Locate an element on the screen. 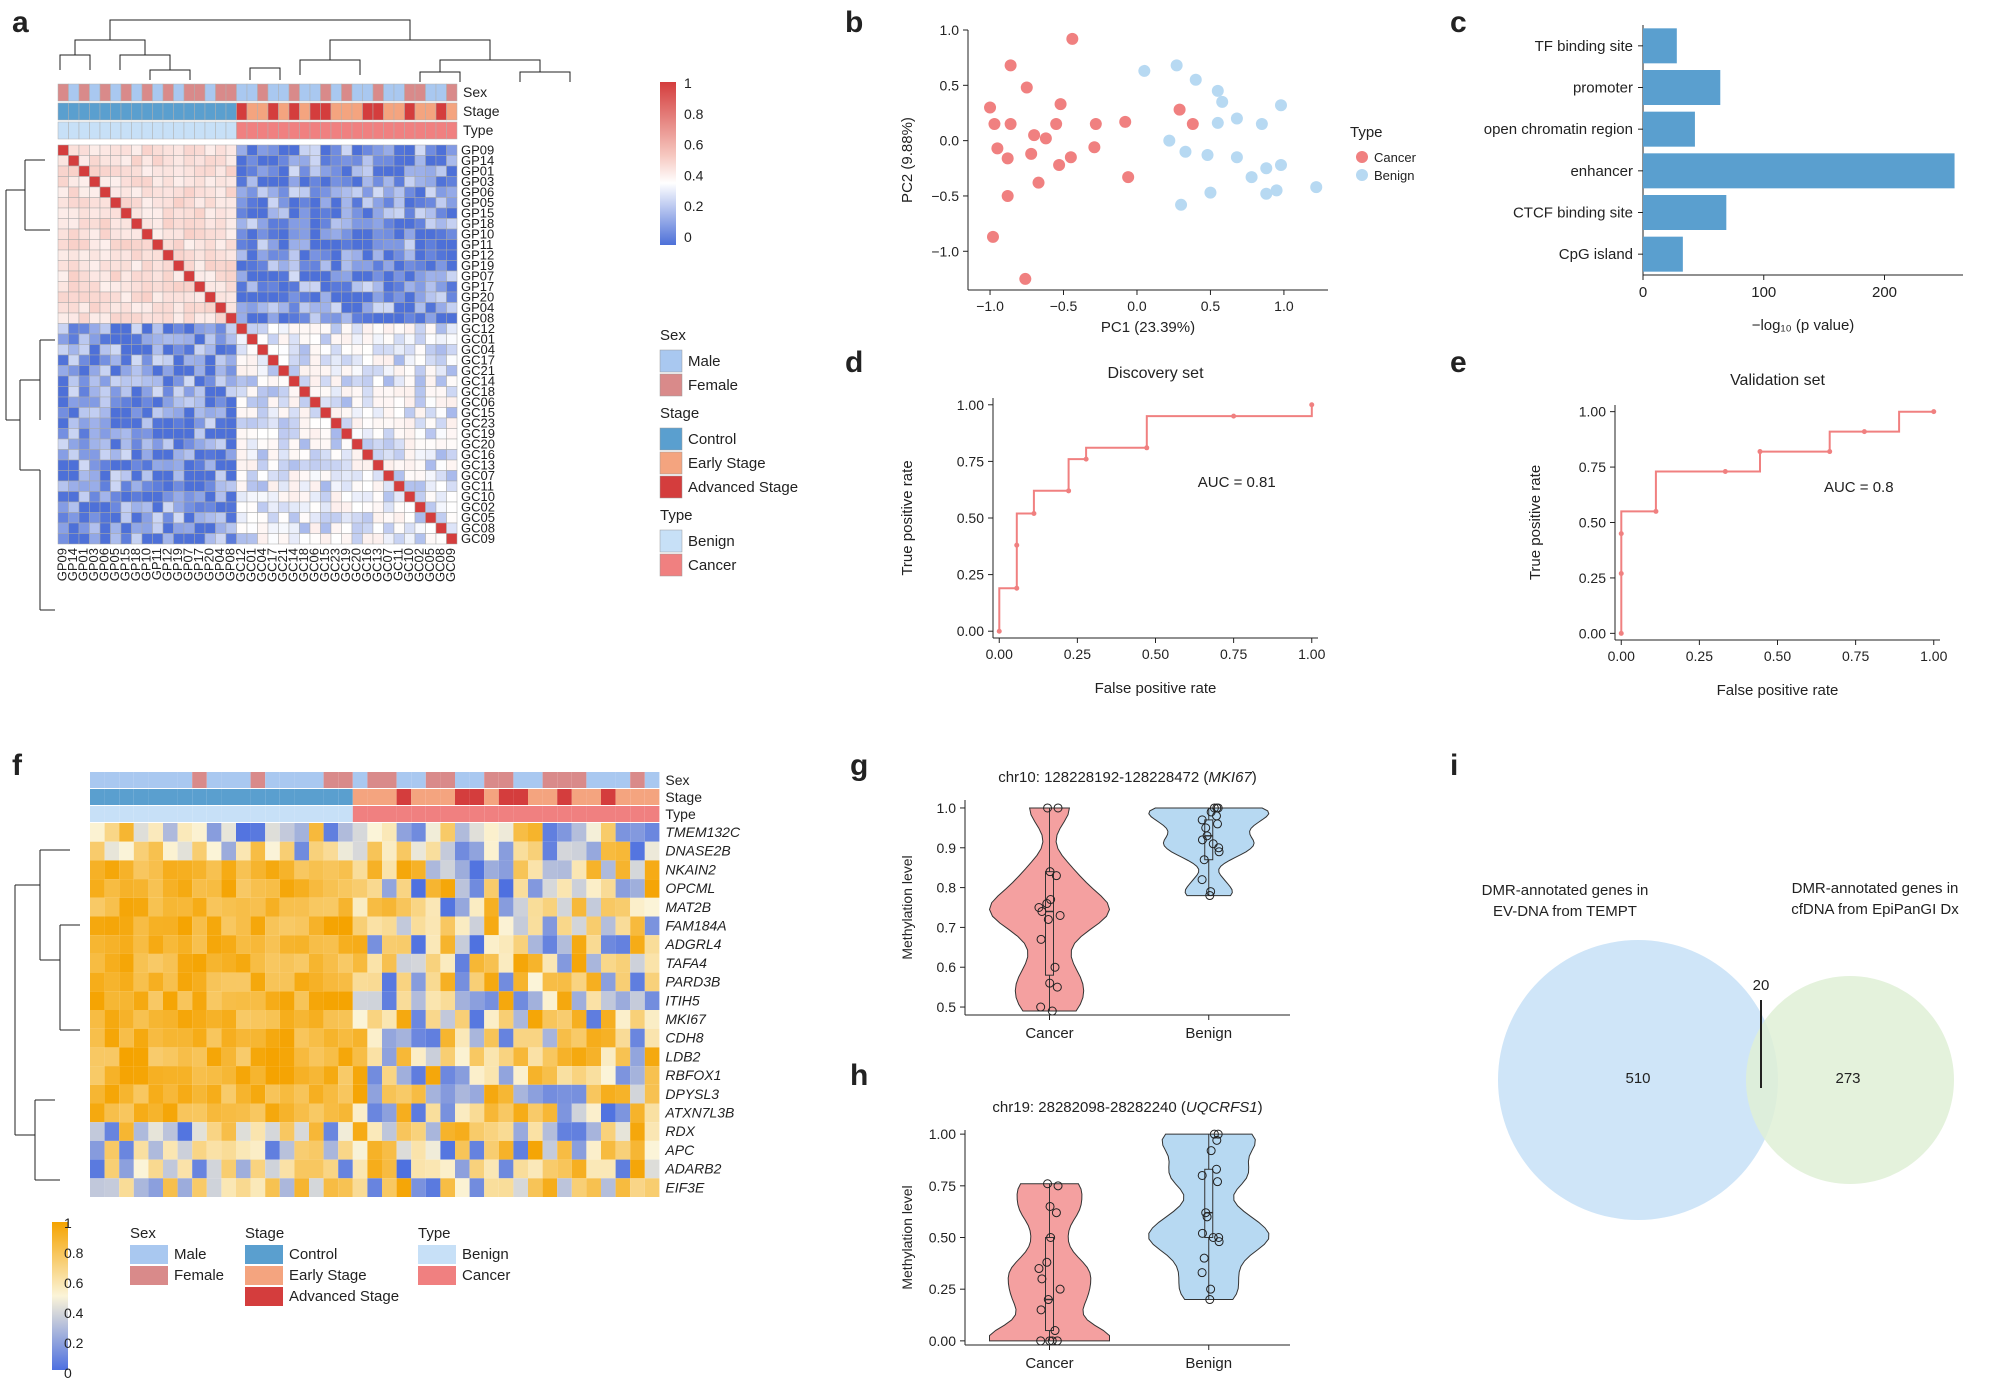  data-point-cancer is located at coordinates (1094, 147).